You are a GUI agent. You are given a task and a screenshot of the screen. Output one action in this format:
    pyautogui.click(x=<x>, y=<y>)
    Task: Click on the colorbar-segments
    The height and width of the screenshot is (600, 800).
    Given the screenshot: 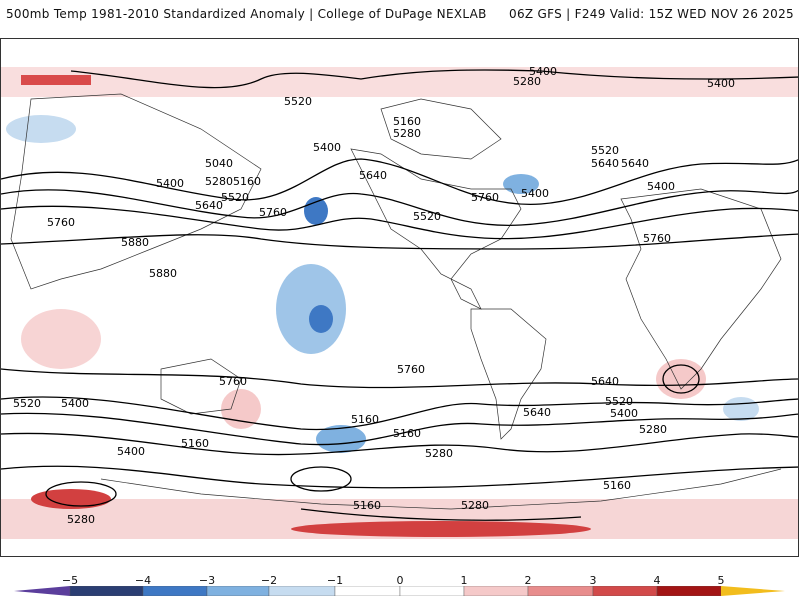 What is the action you would take?
    pyautogui.click(x=395, y=591)
    